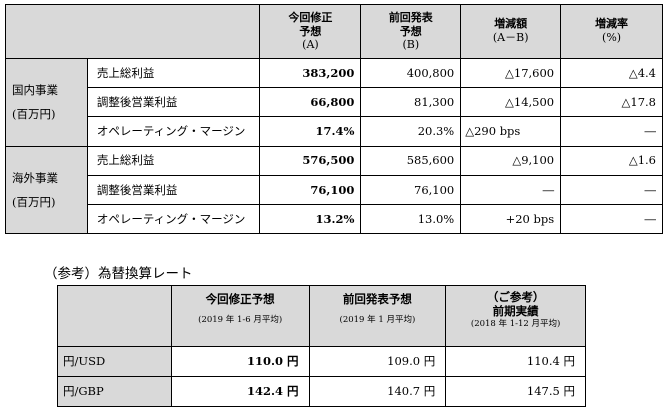 This screenshot has height=419, width=670. What do you see at coordinates (411, 219) in the screenshot?
I see `previous-forecast-value: 13.0%` at bounding box center [411, 219].